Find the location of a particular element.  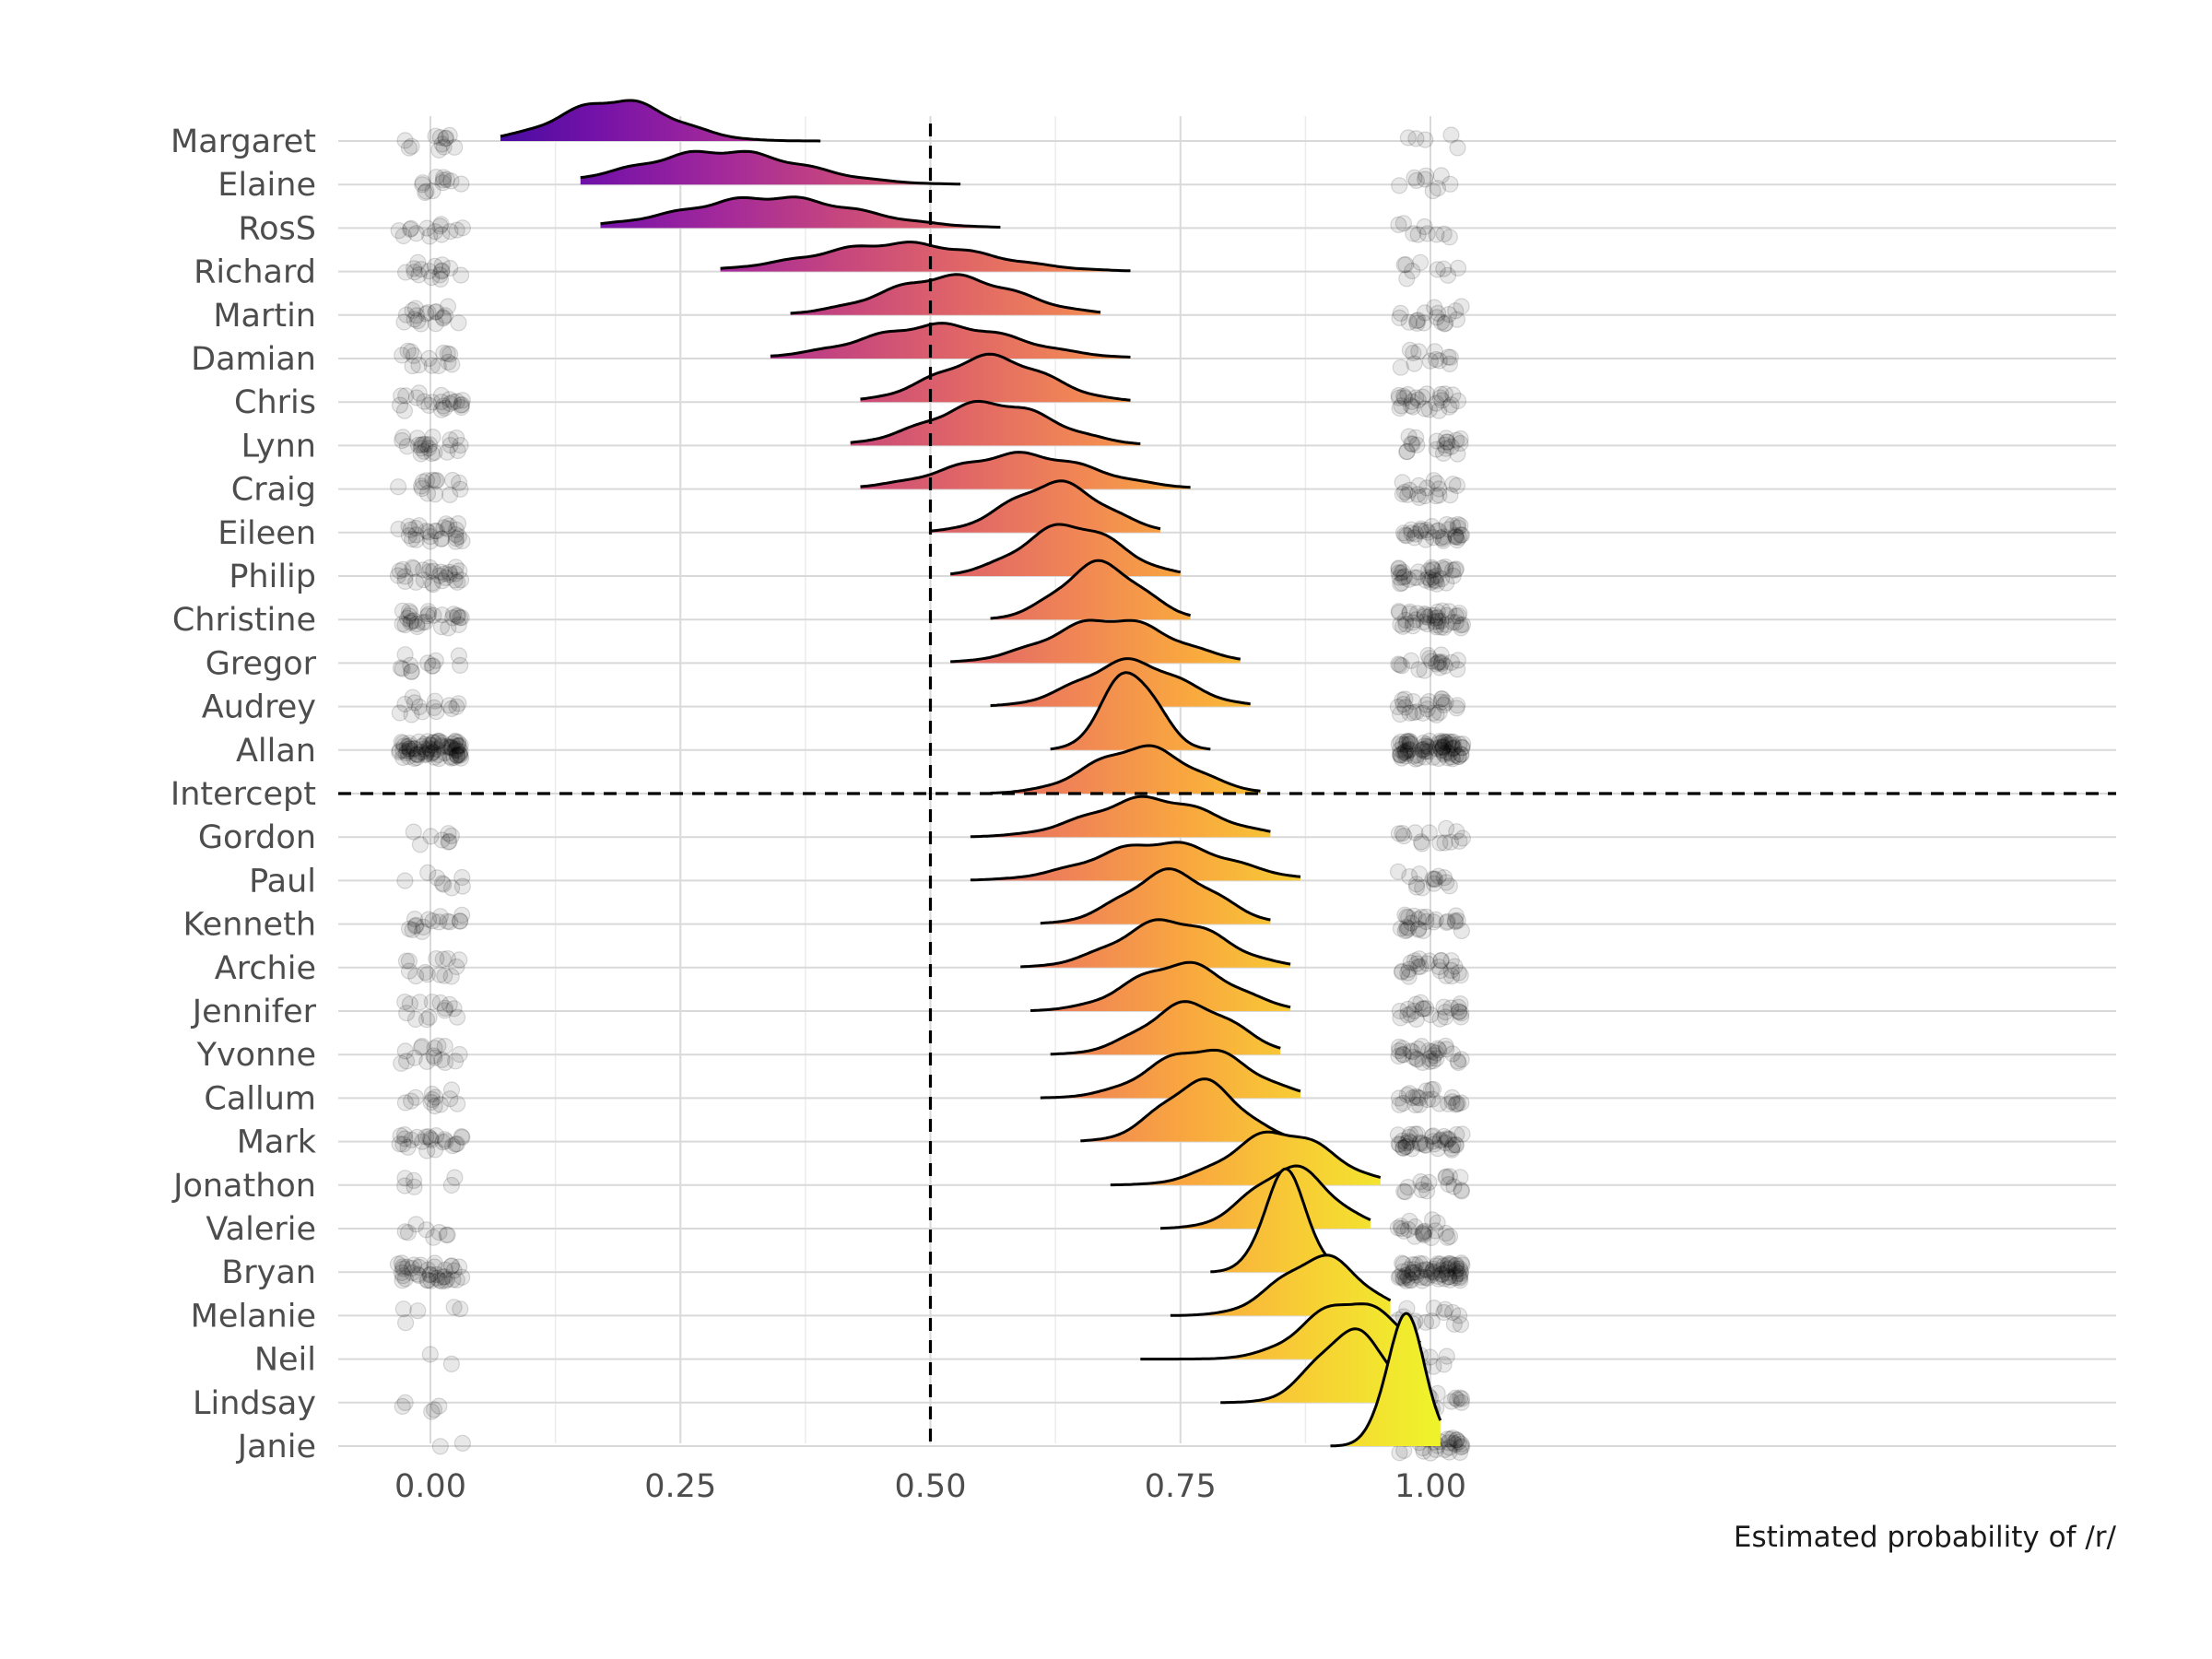

ridge-jonathon is located at coordinates (1246, 1158).